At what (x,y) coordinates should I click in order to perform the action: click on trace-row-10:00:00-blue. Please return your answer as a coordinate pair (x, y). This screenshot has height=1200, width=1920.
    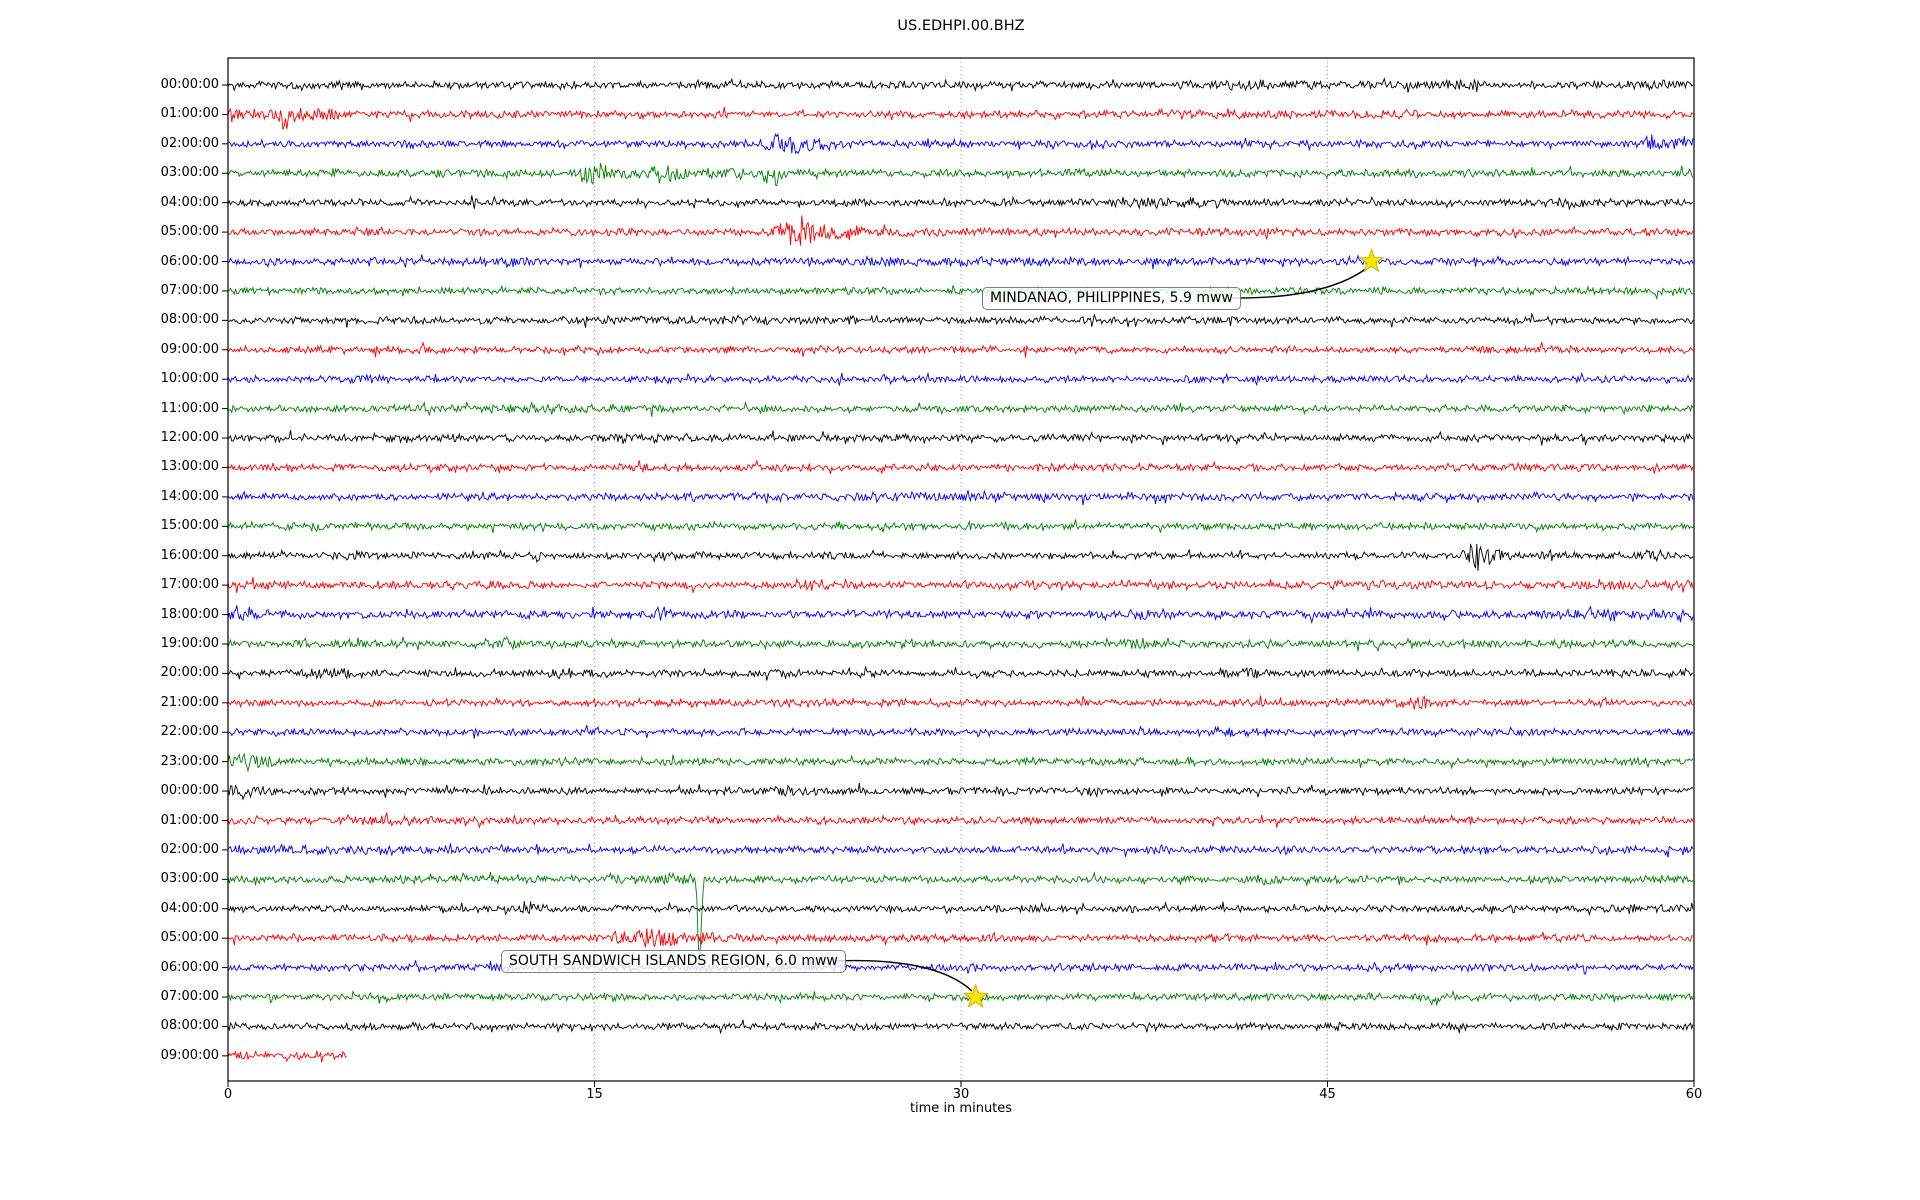
    Looking at the image, I should click on (960, 379).